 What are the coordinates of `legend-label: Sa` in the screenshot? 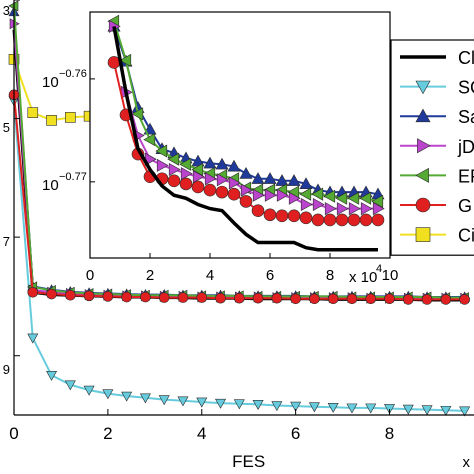 It's located at (466, 117).